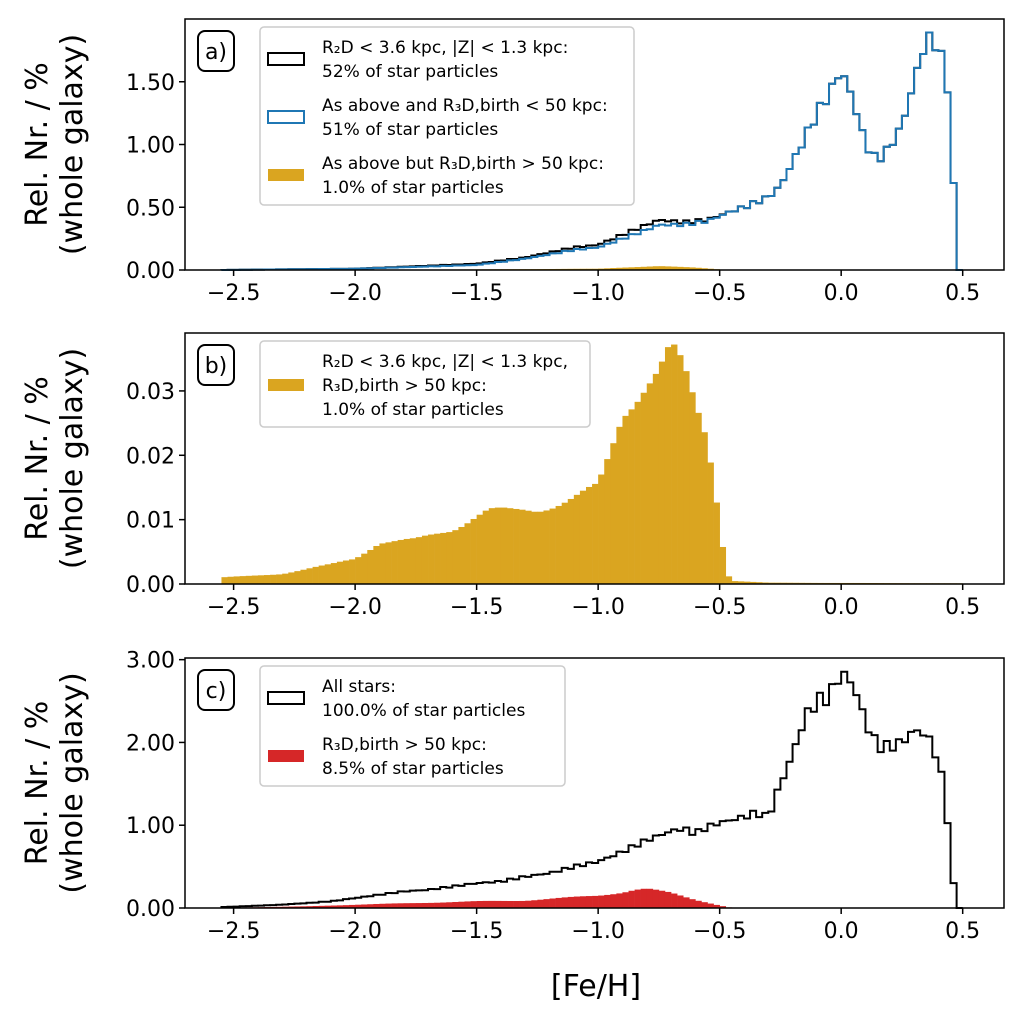 This screenshot has height=1023, width=1023. What do you see at coordinates (150, 585) in the screenshot?
I see `y-tick-label: 0.00` at bounding box center [150, 585].